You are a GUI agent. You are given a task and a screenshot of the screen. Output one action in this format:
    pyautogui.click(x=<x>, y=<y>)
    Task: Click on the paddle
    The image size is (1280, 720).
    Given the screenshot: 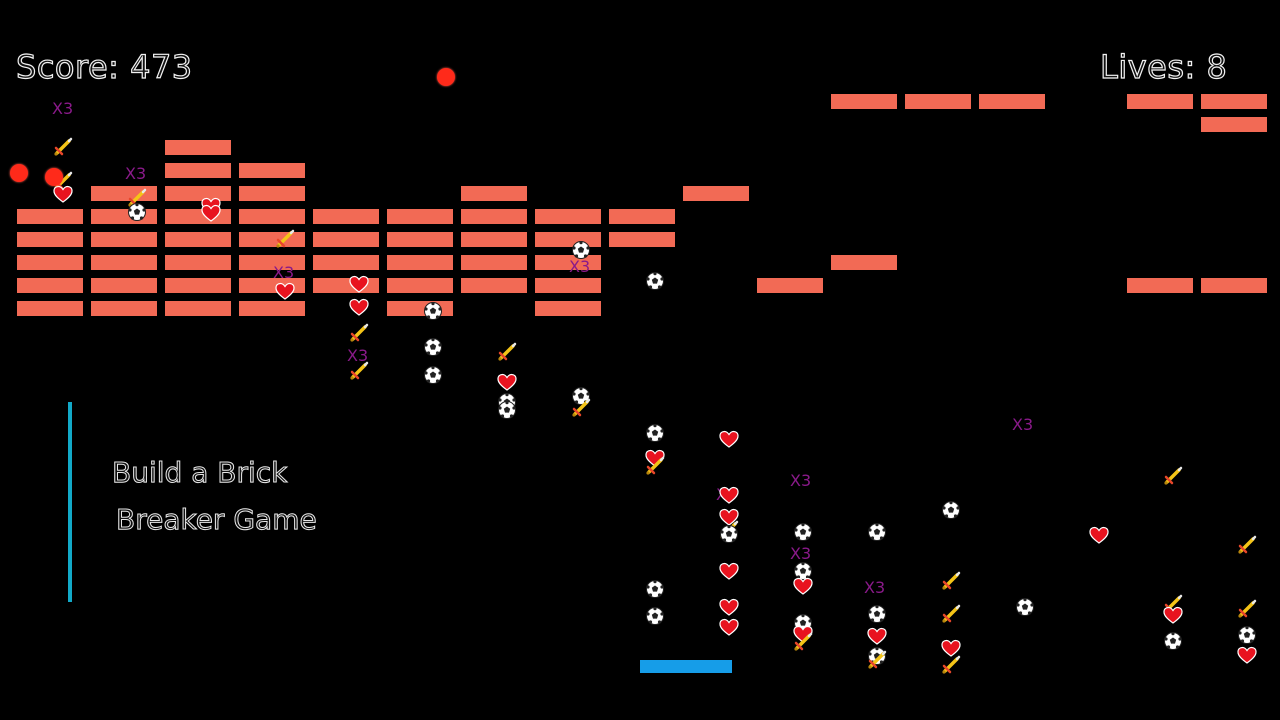 What is the action you would take?
    pyautogui.click(x=686, y=666)
    